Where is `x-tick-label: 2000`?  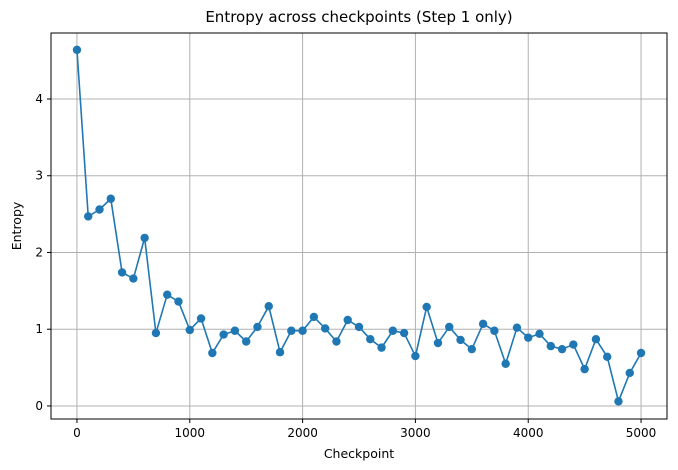 x-tick-label: 2000 is located at coordinates (302, 433).